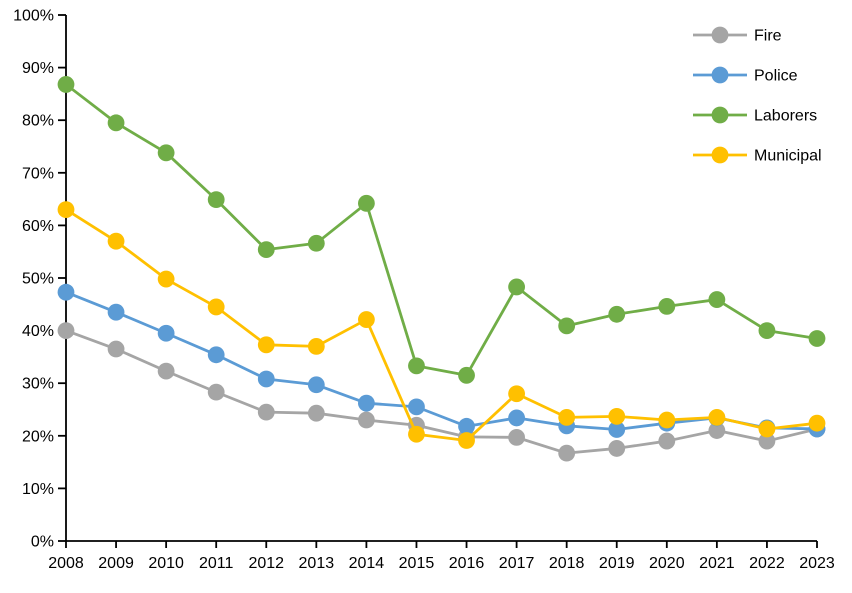 This screenshot has width=852, height=593. Describe the element at coordinates (116, 563) in the screenshot. I see `x-axis-tick-label: 2009` at that location.